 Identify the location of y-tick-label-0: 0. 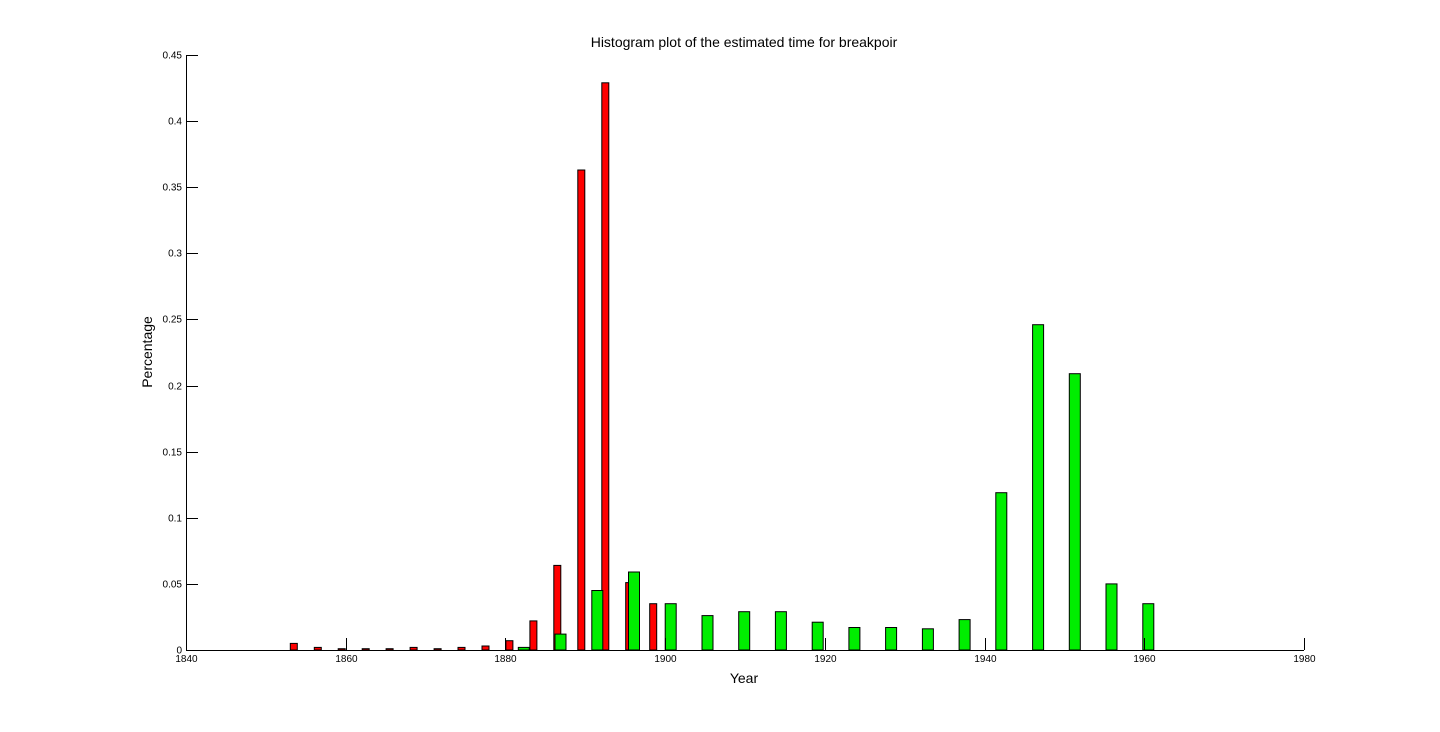
(179, 651).